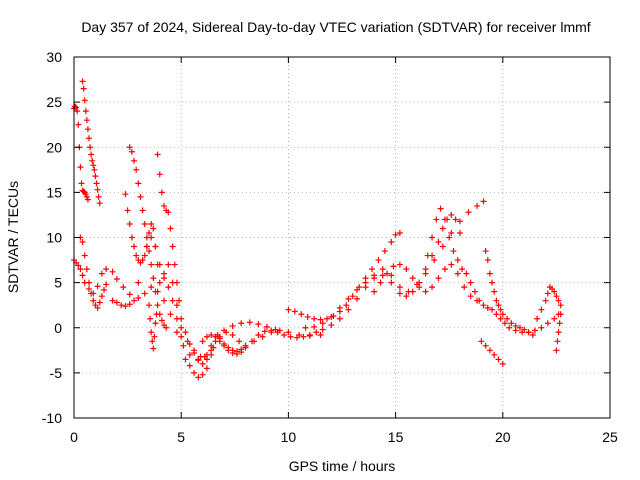  Describe the element at coordinates (54, 147) in the screenshot. I see `y-tick-label: 20` at that location.